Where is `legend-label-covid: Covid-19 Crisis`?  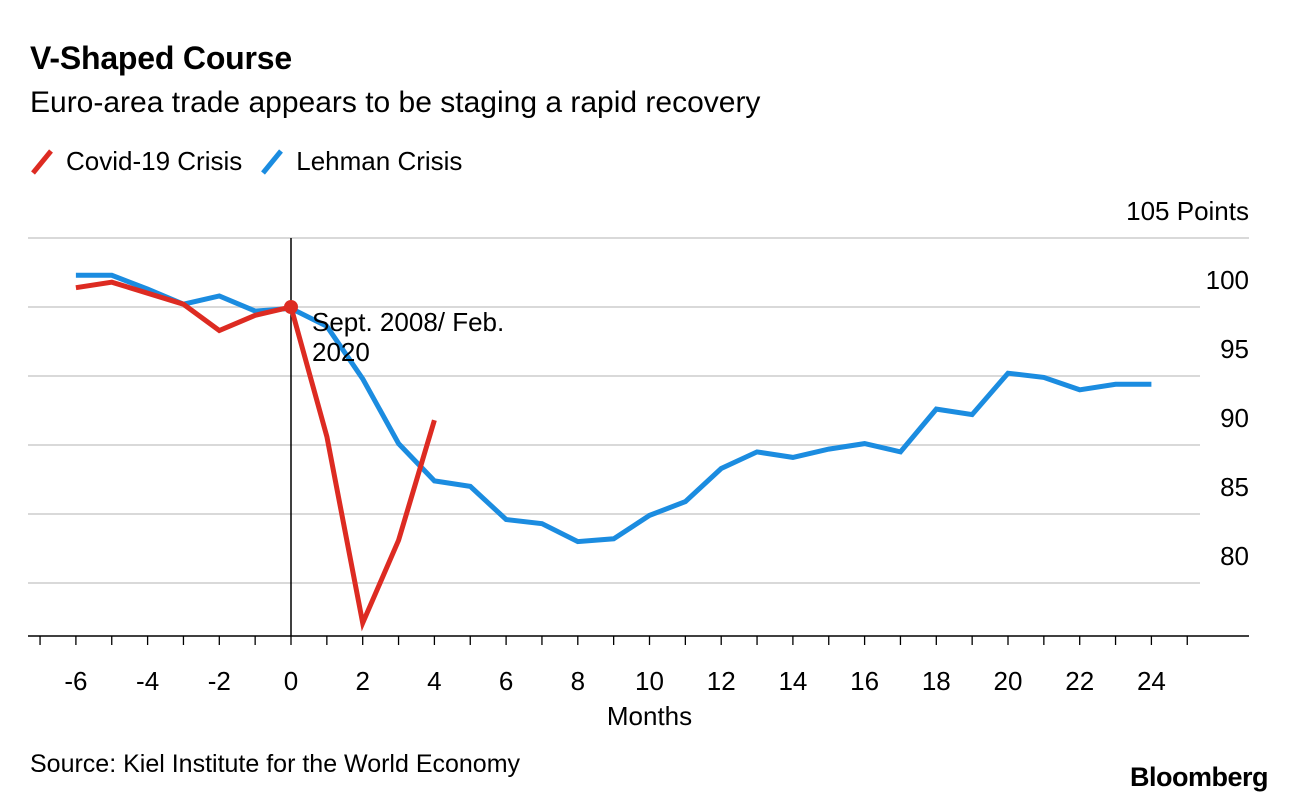
legend-label-covid: Covid-19 Crisis is located at coordinates (154, 161).